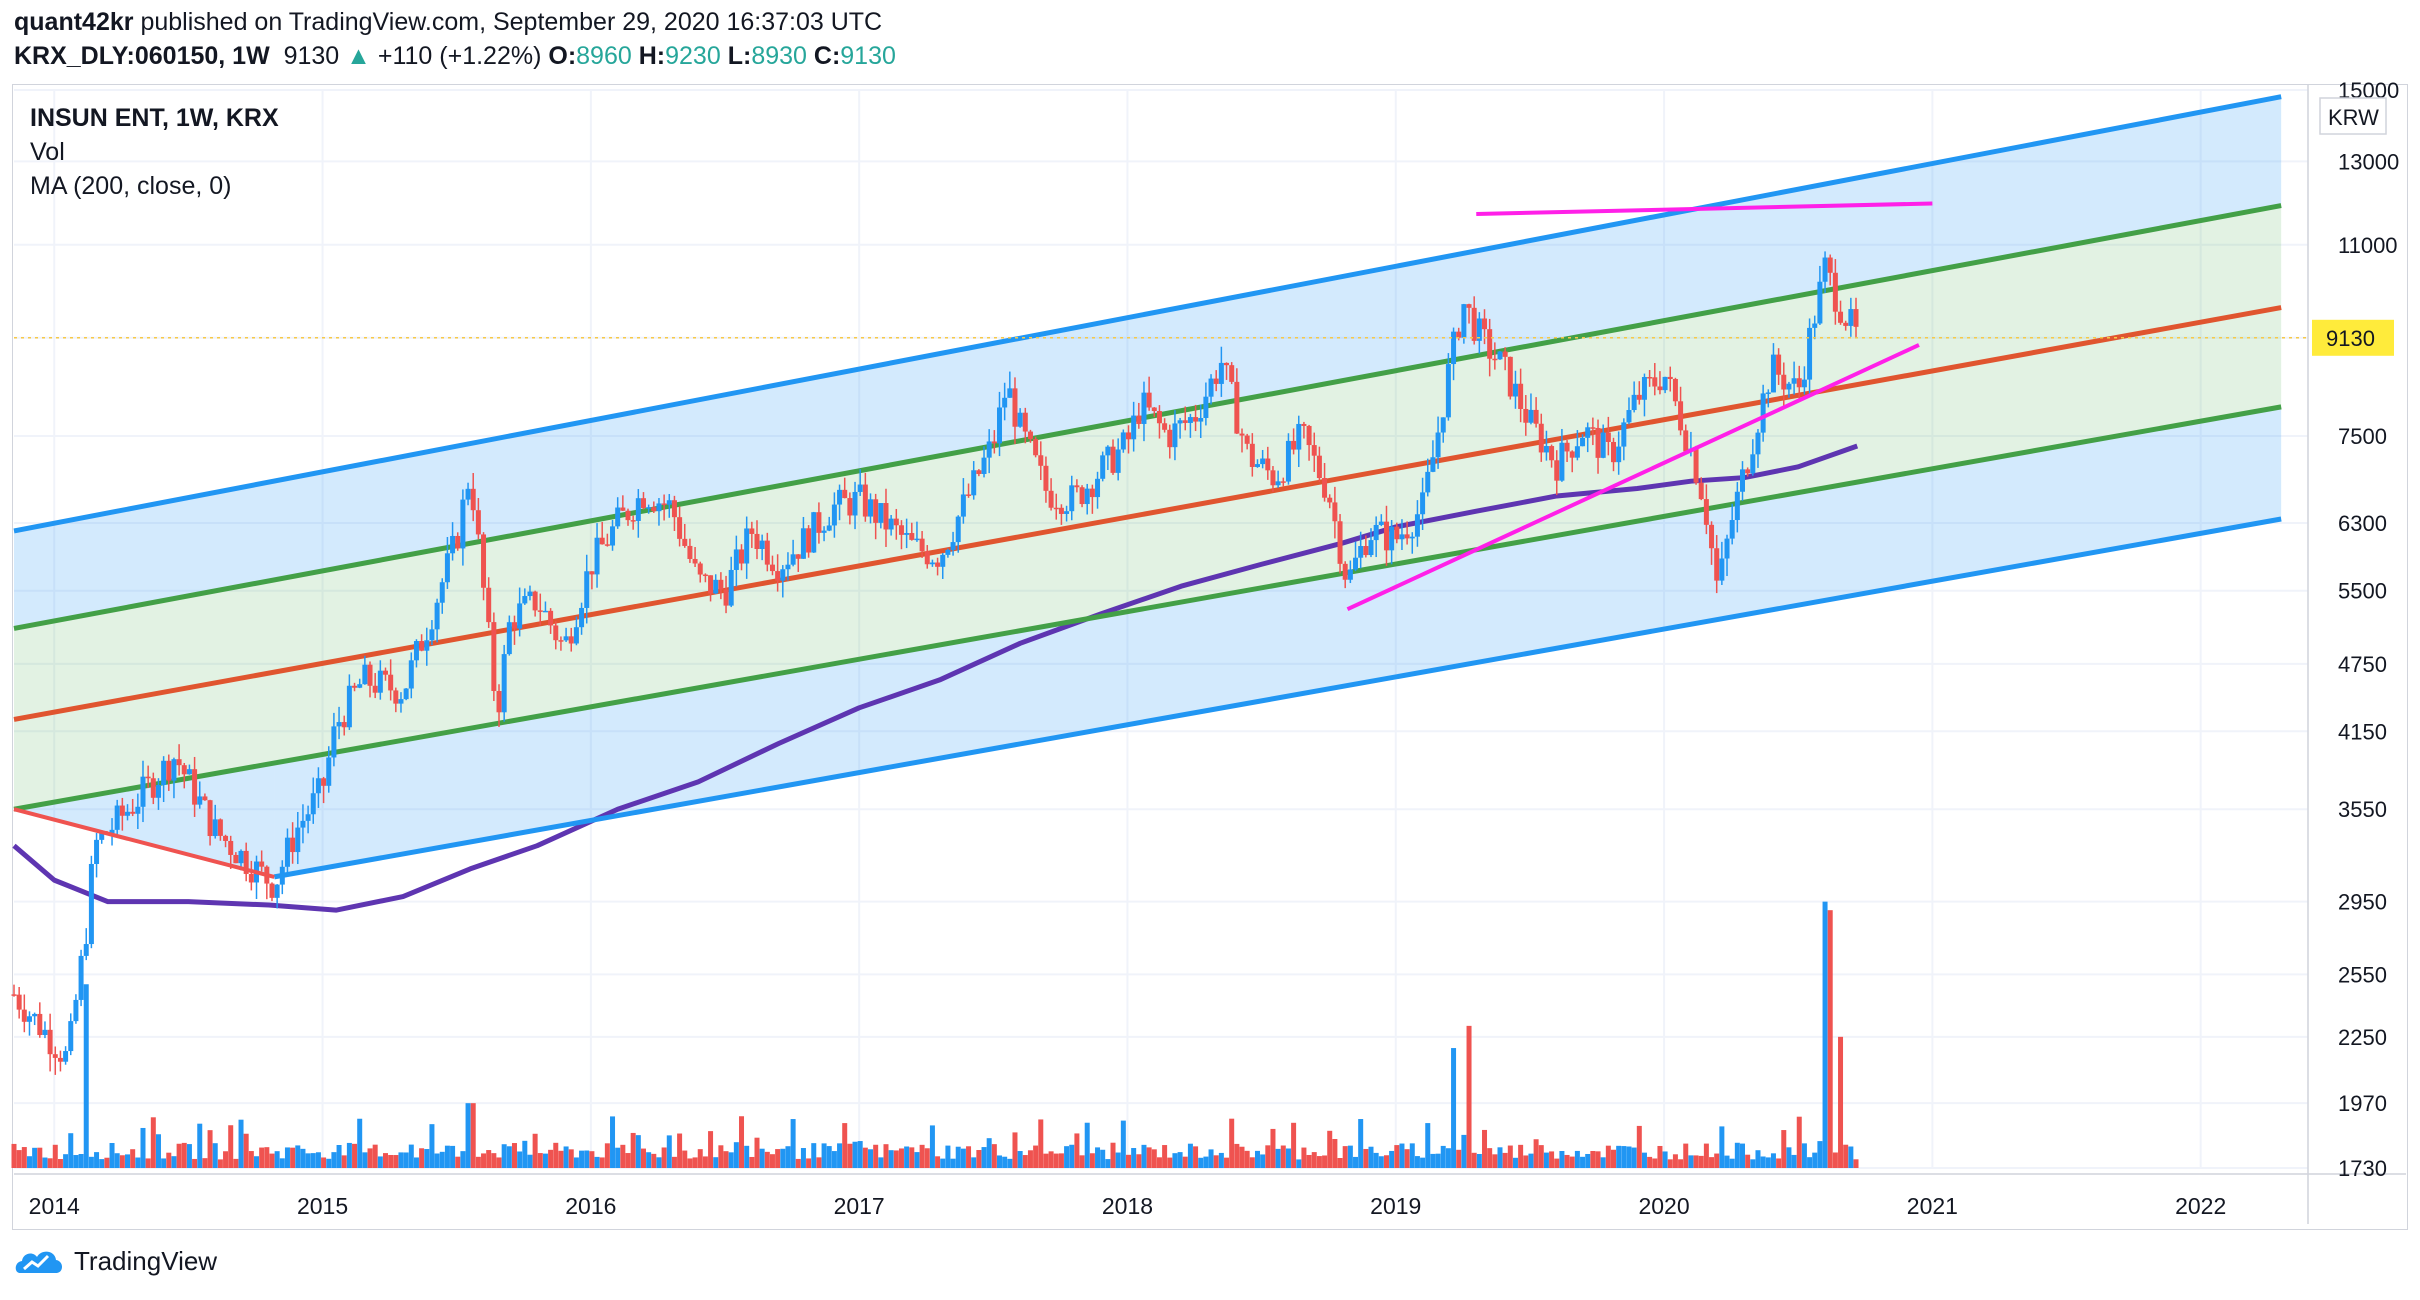 The width and height of the screenshot is (2420, 1300). Describe the element at coordinates (827, 56) in the screenshot. I see `close-label: C:` at that location.